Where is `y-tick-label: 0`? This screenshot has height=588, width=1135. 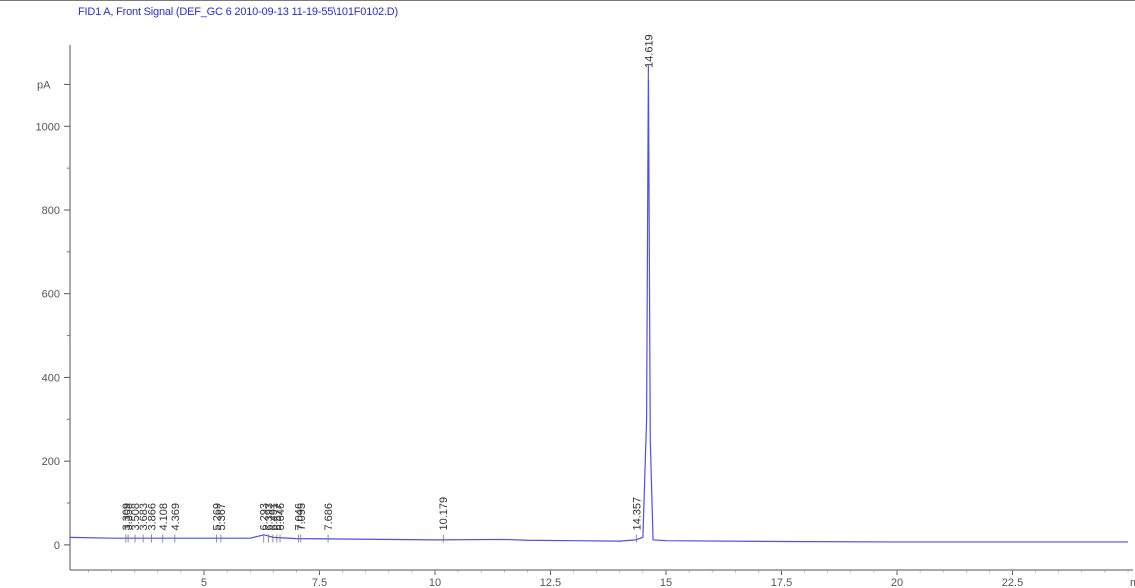
y-tick-label: 0 is located at coordinates (57, 546).